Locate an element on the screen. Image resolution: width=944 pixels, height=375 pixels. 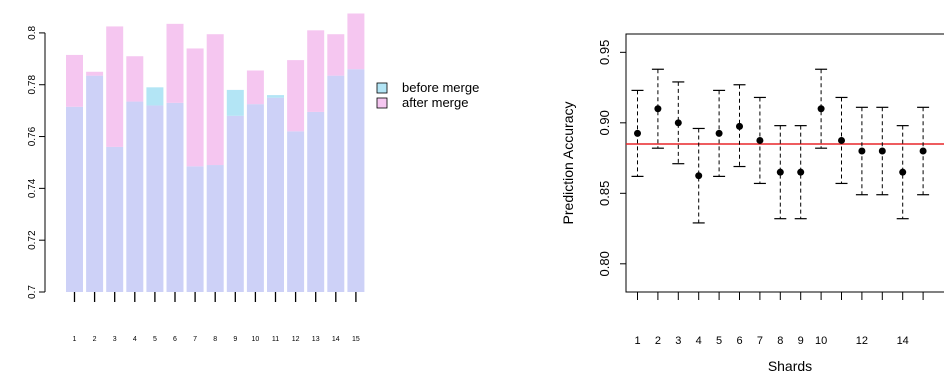
right-x-tick-label-6: 6 is located at coordinates (739, 341).